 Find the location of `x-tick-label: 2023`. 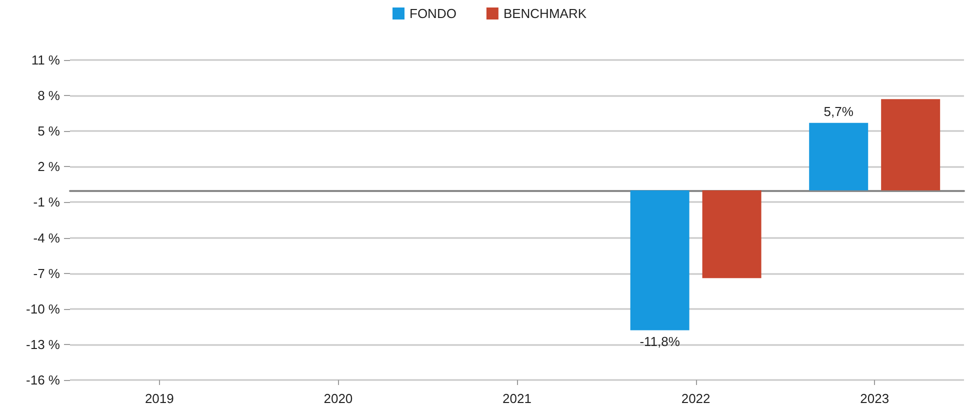

x-tick-label: 2023 is located at coordinates (875, 398).